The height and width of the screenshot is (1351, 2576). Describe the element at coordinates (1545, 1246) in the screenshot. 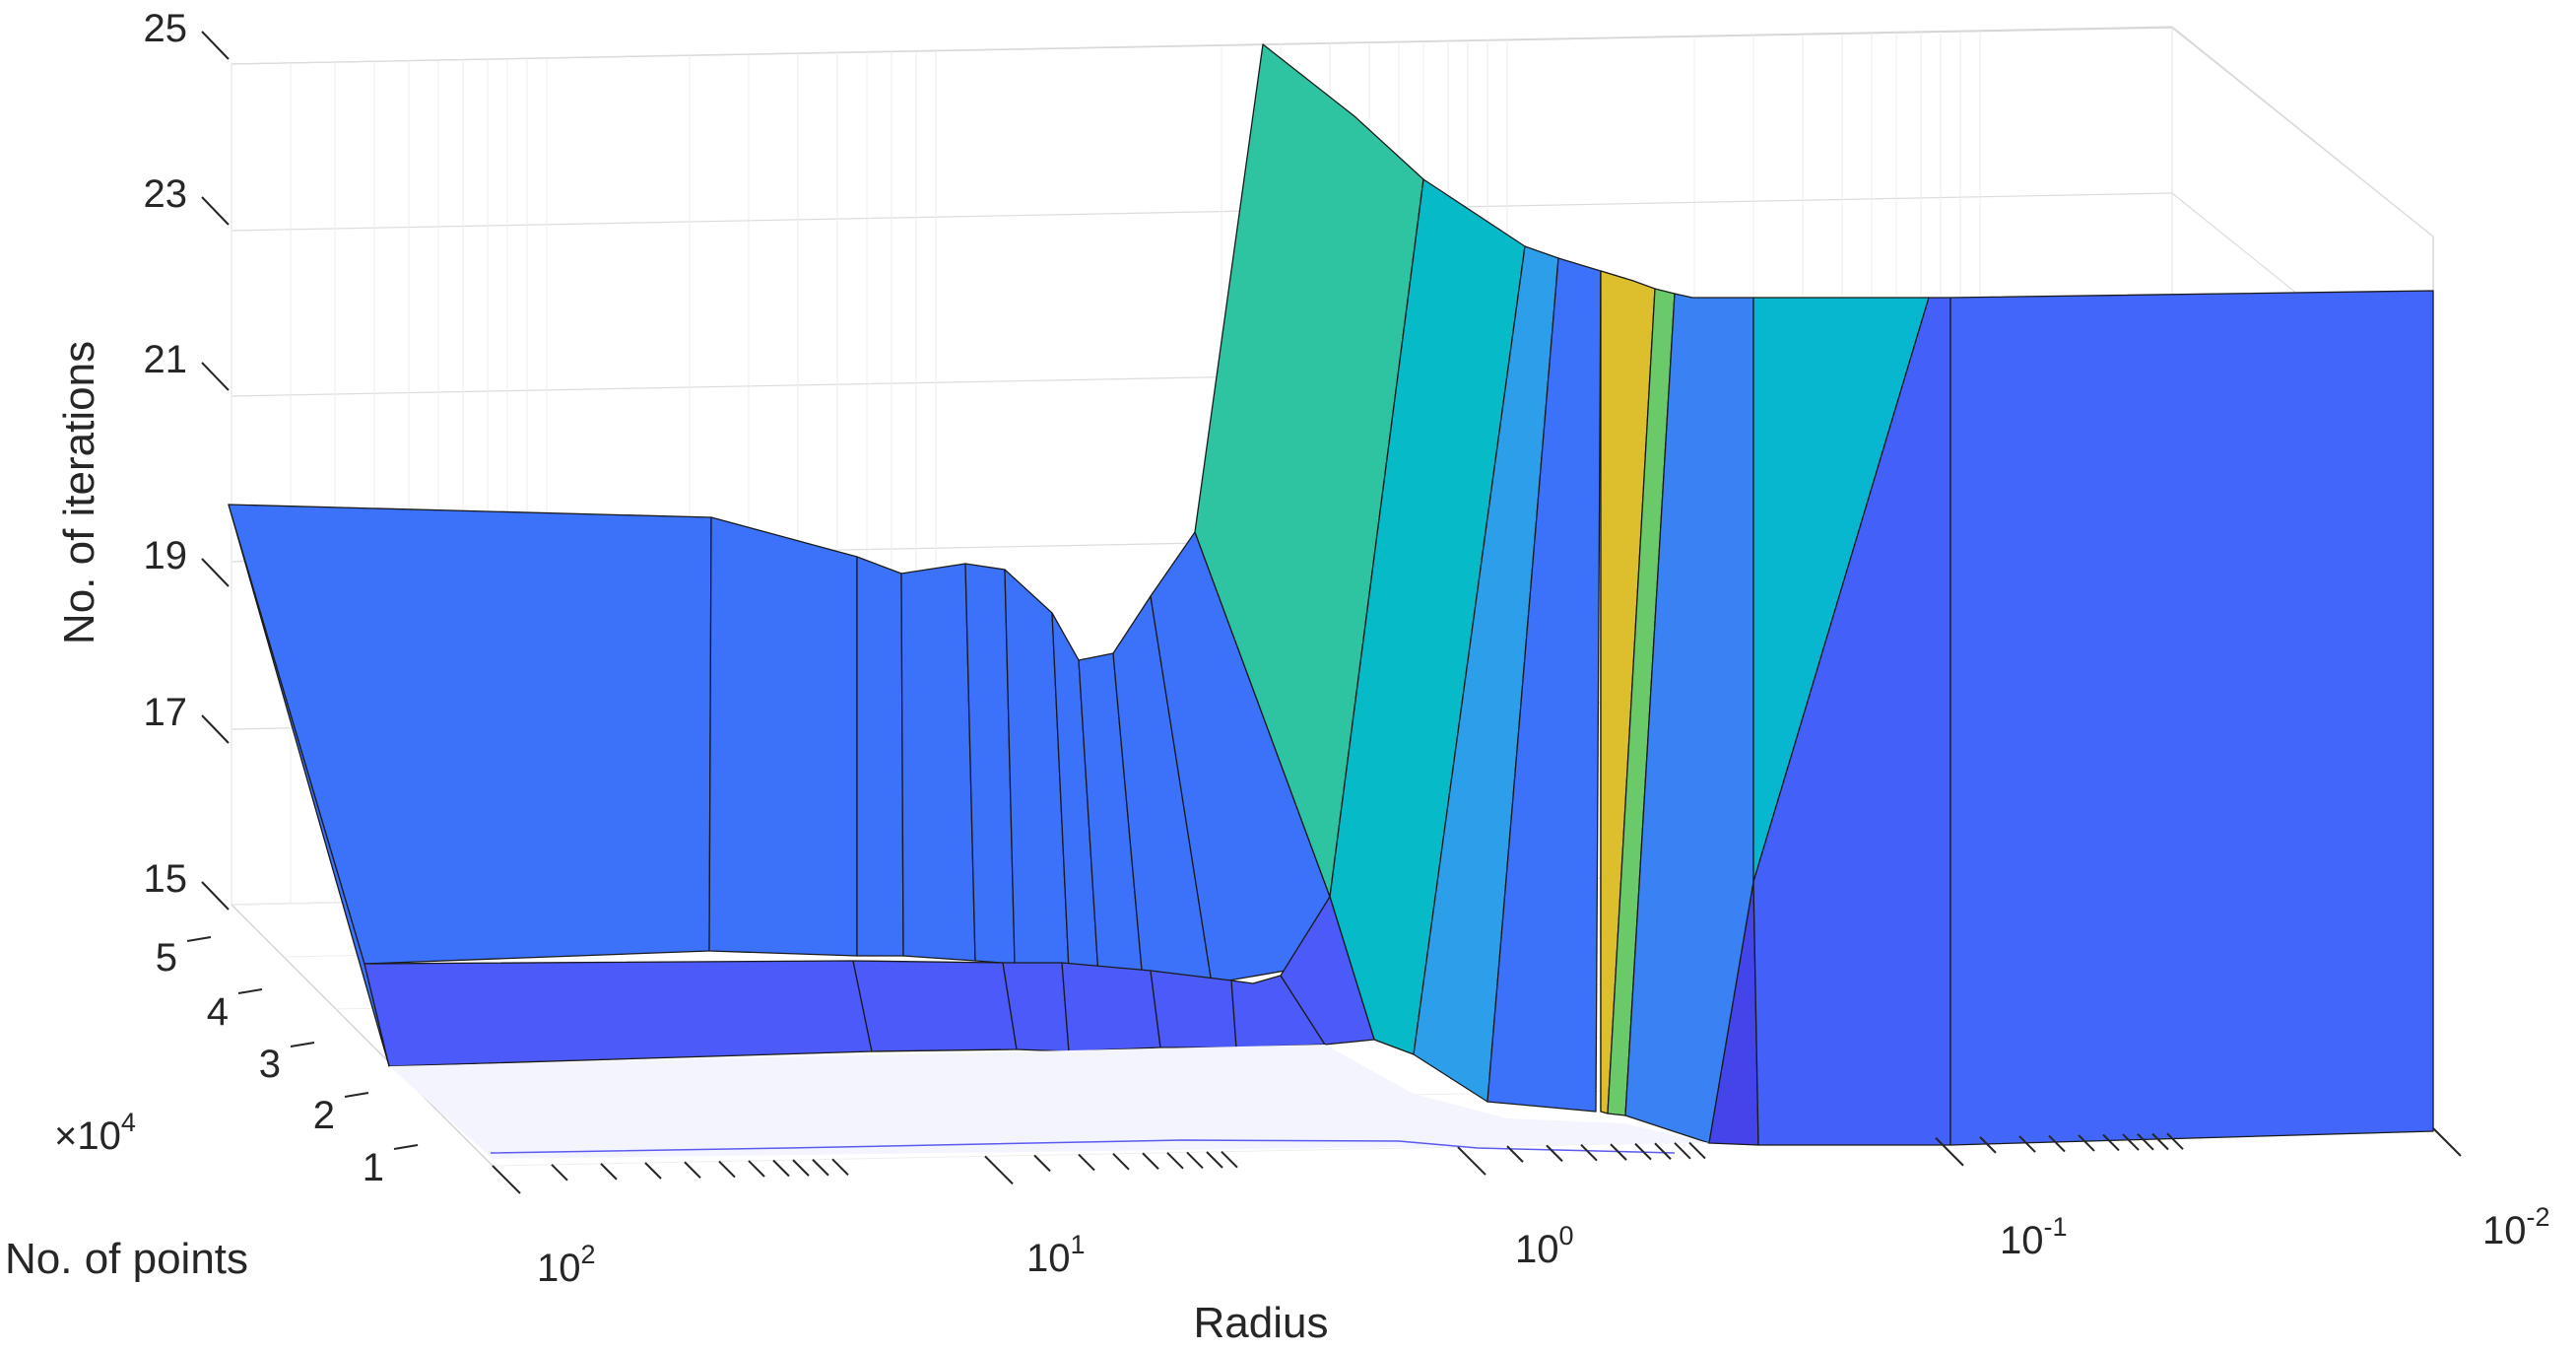

I see `x-tick-label: 10⁰` at that location.